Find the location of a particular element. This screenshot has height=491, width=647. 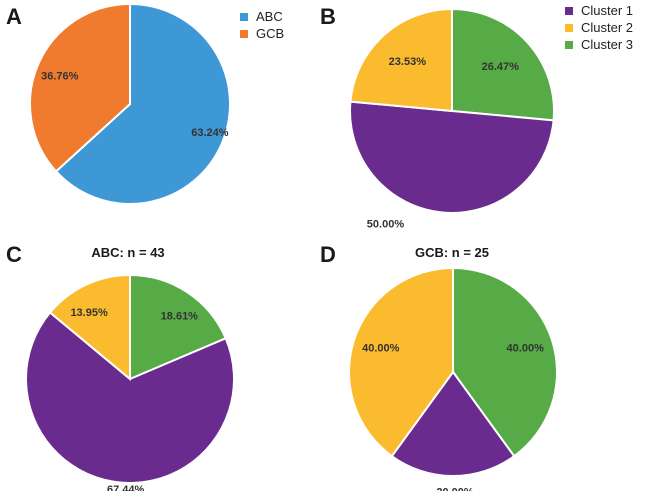

data-label-a-gcb: 36.76% is located at coordinates (60, 76).